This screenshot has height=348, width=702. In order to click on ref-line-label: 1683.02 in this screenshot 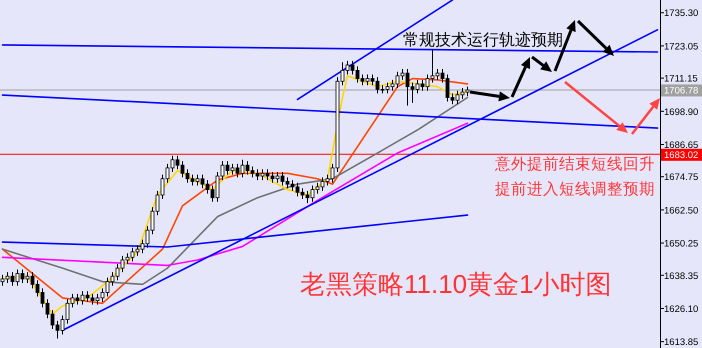, I will do `click(681, 155)`.